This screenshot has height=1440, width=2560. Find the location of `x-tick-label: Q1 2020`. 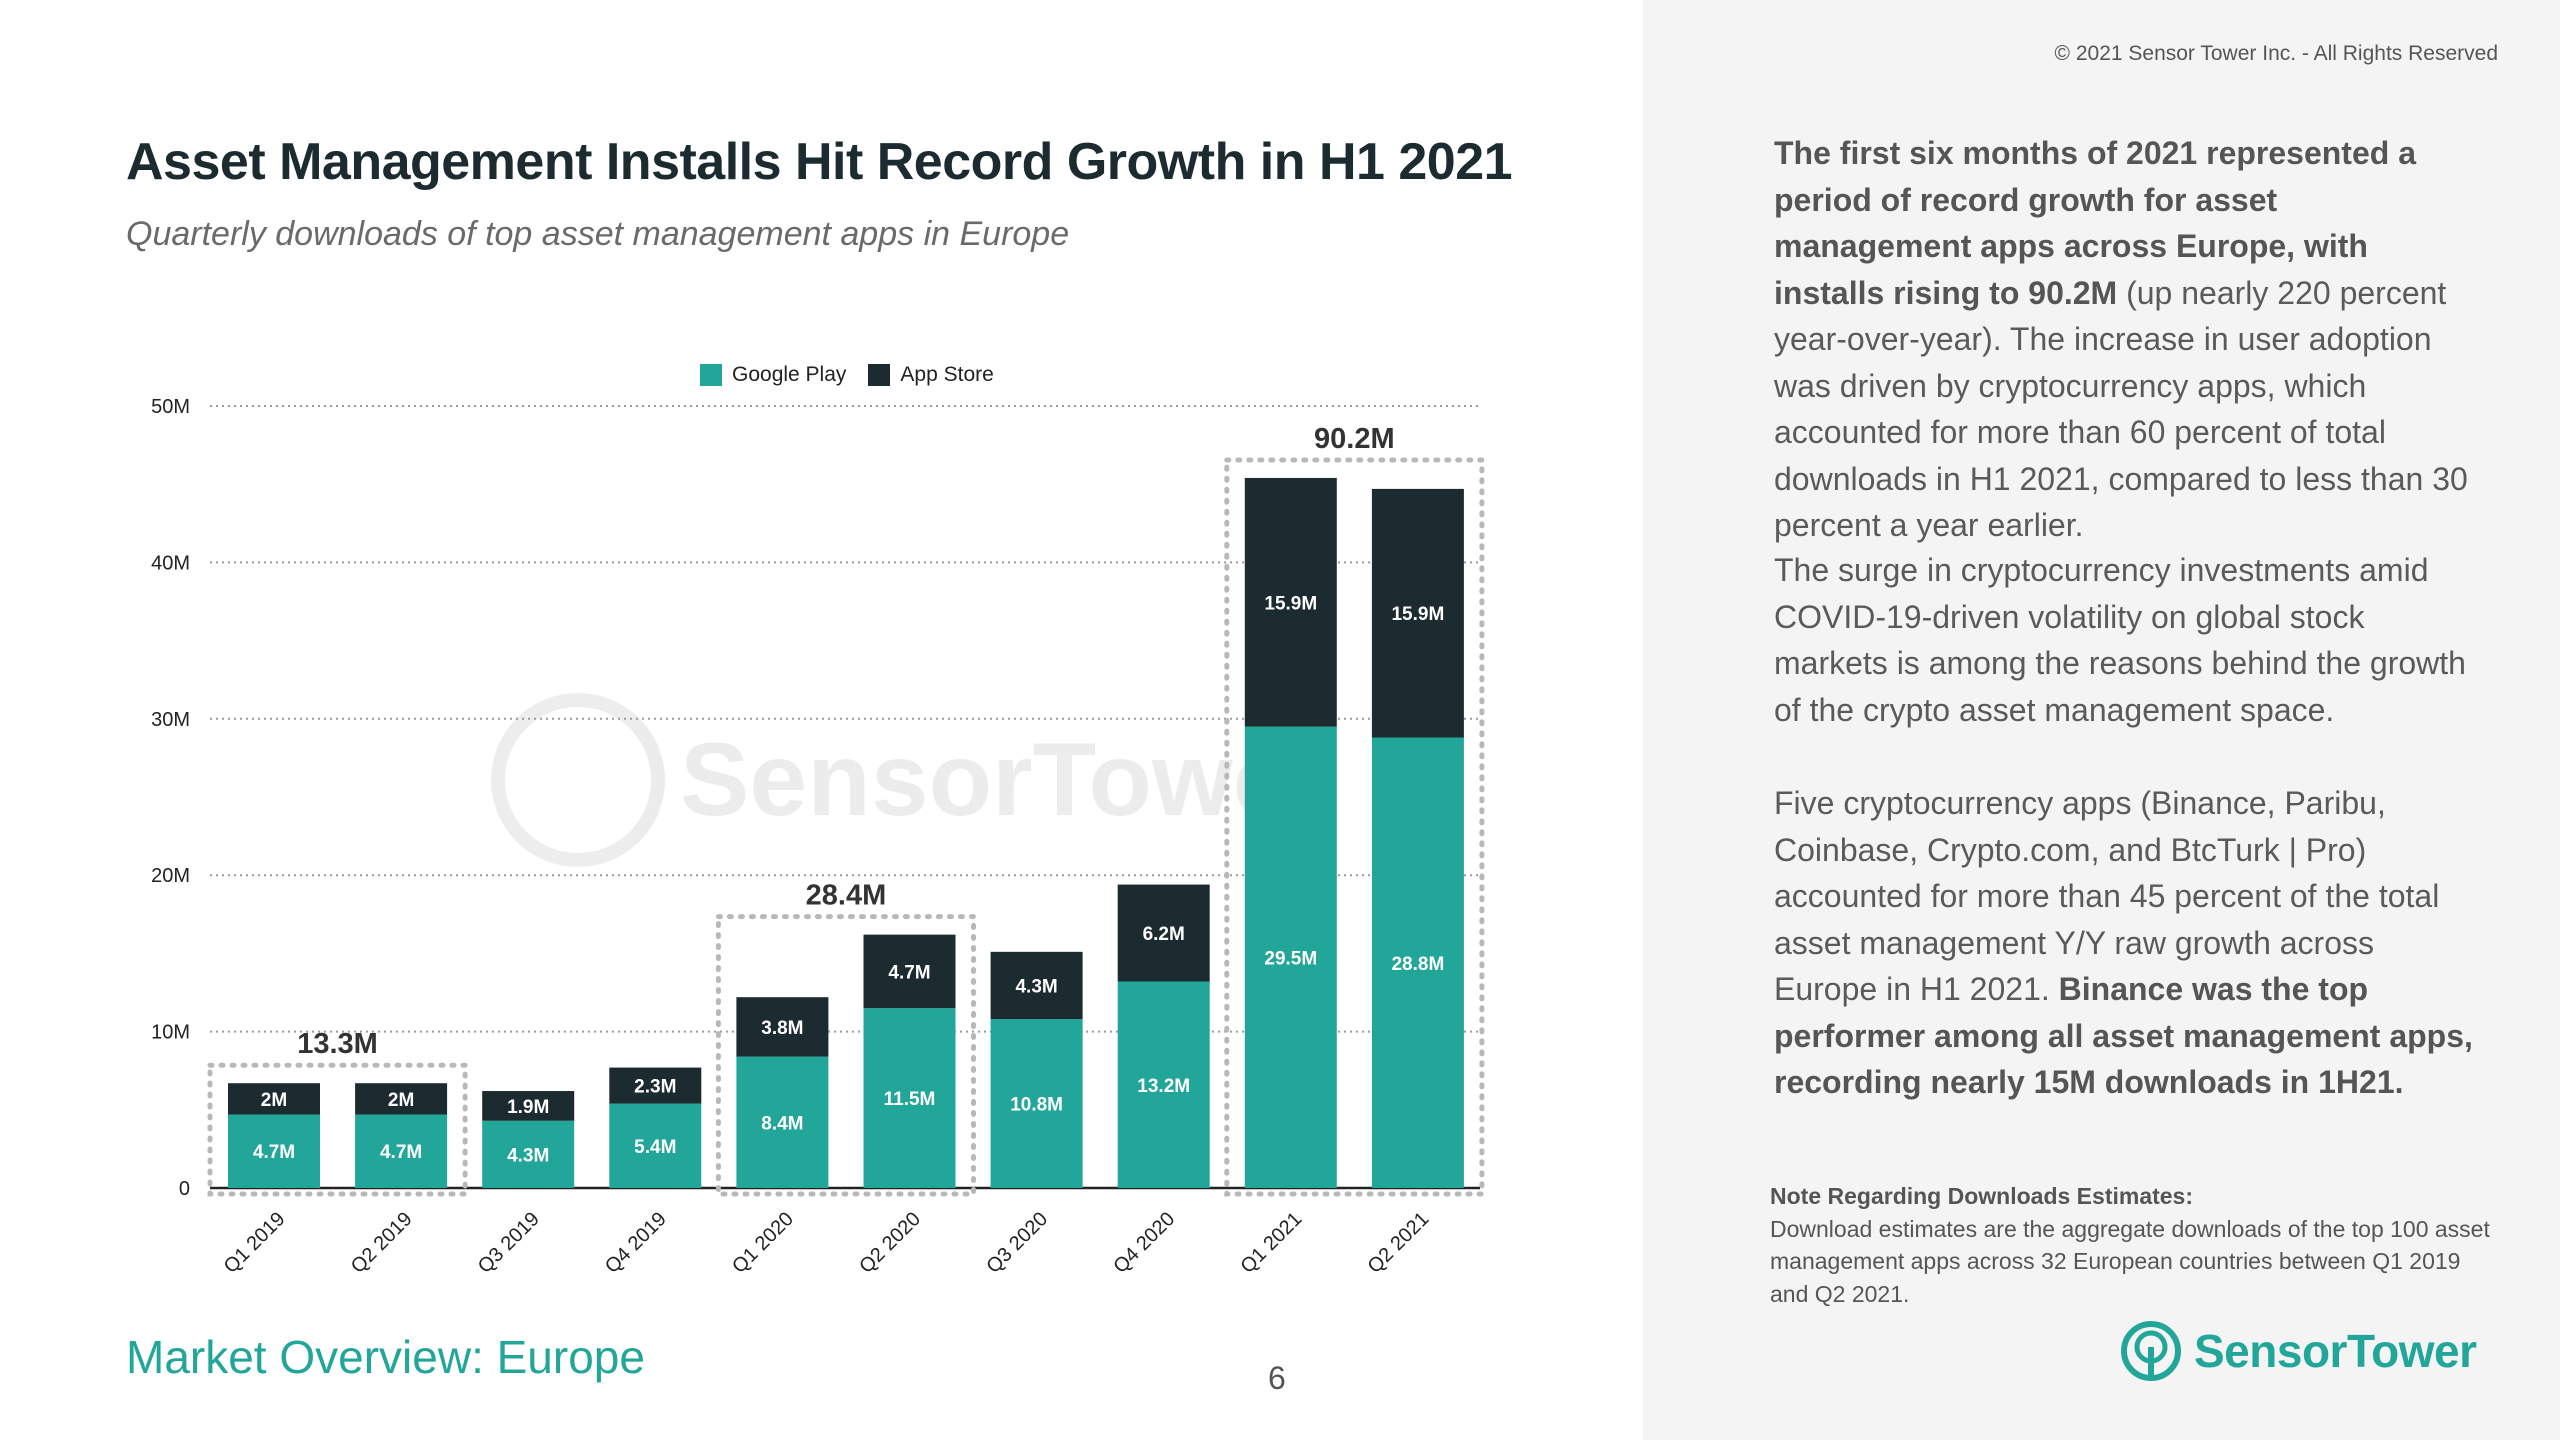

x-tick-label: Q1 2020 is located at coordinates (763, 1243).